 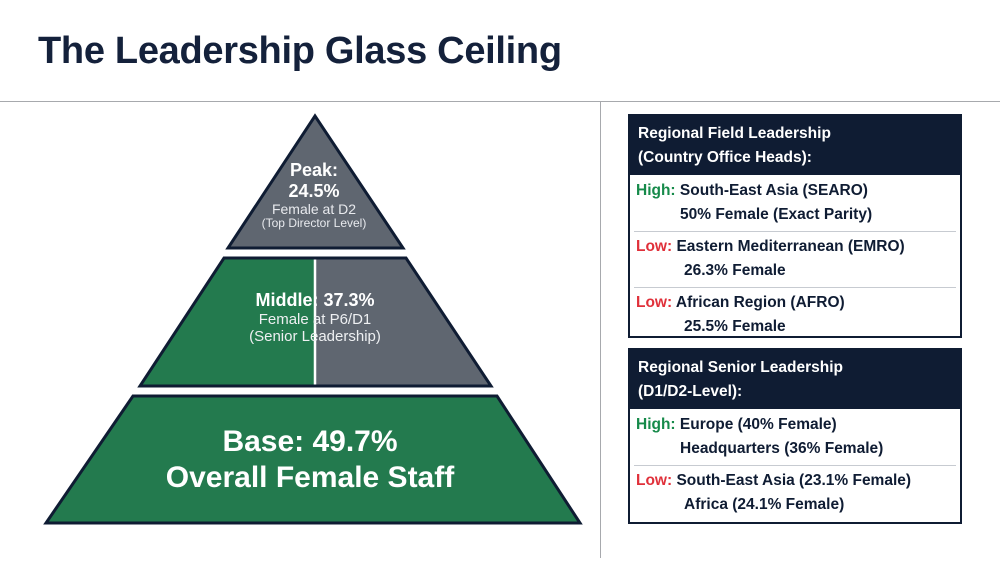 What do you see at coordinates (776, 214) in the screenshot?
I see `row-line2: 50% Female (Exact Parity)` at bounding box center [776, 214].